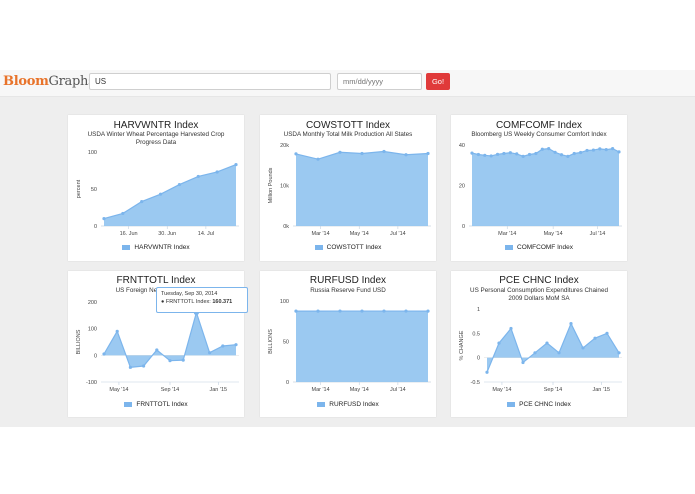 Image resolution: width=695 pixels, height=494 pixels. I want to click on logo: BloomGraphs, so click(49, 81).